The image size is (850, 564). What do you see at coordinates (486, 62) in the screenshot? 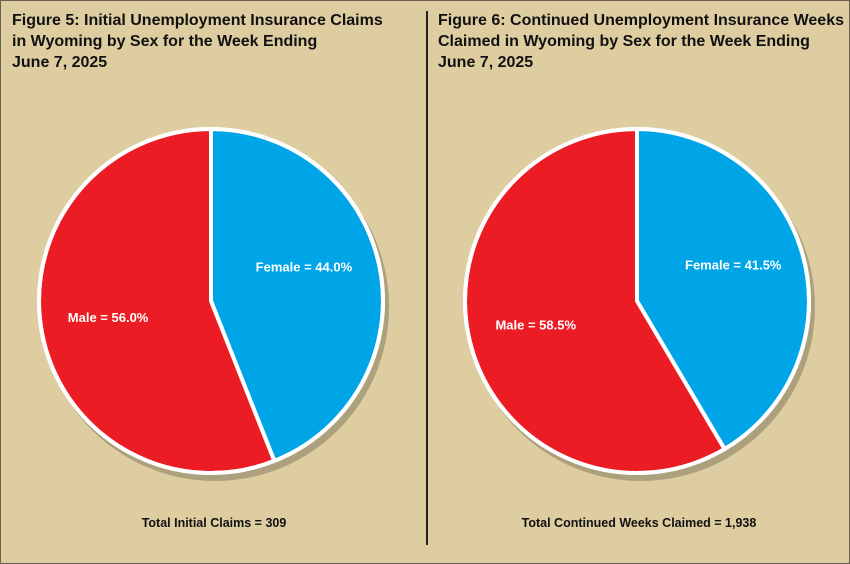
I see `figure-6-title-line-3: June 7, 2025` at bounding box center [486, 62].